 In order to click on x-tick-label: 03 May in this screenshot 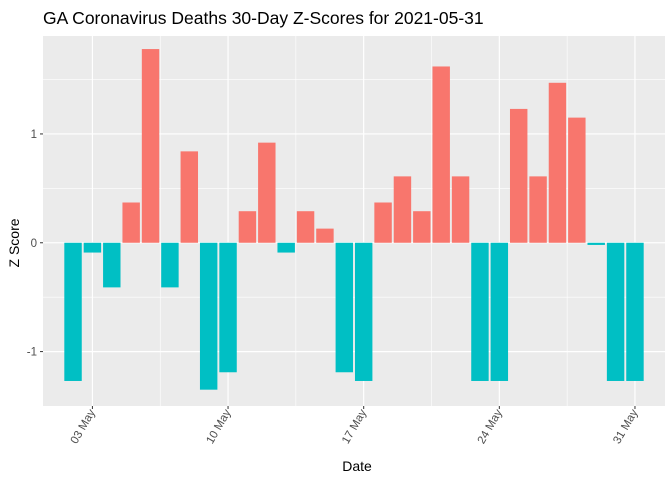, I will do `click(83, 426)`.